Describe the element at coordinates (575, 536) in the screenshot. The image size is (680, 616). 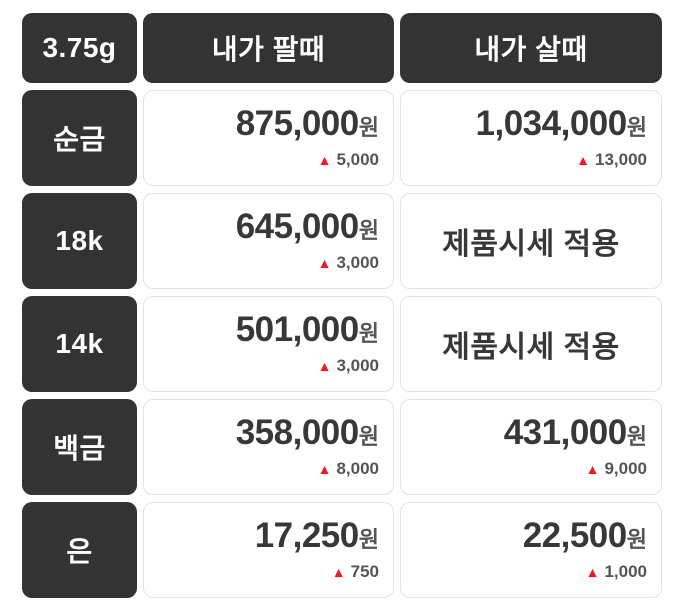
I see `price-value: 22,500` at that location.